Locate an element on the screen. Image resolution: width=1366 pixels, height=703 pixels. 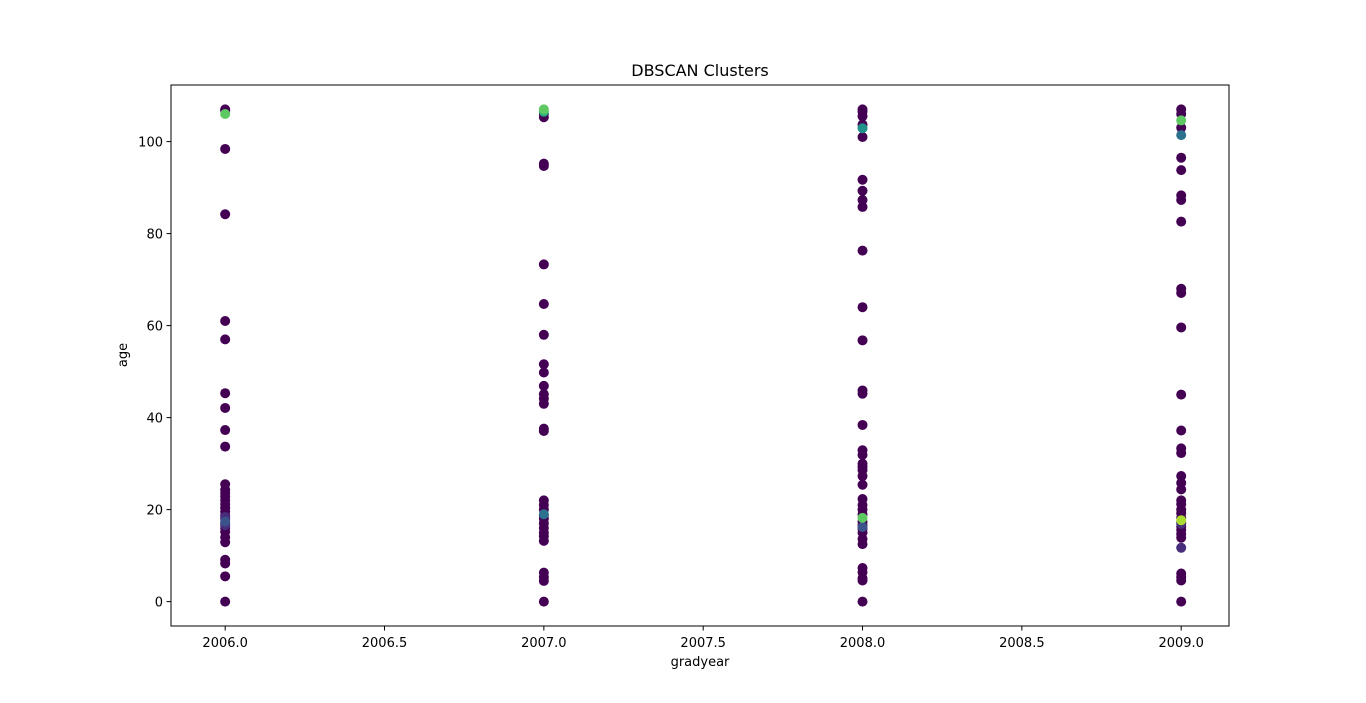
x-axis-label: gradyear is located at coordinates (700, 662).